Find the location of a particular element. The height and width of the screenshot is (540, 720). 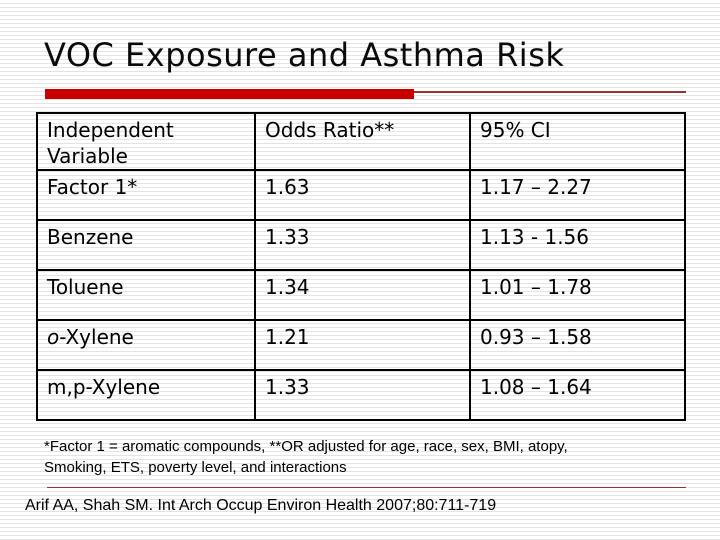

variable-label: m,p-Xylene is located at coordinates (104, 387).